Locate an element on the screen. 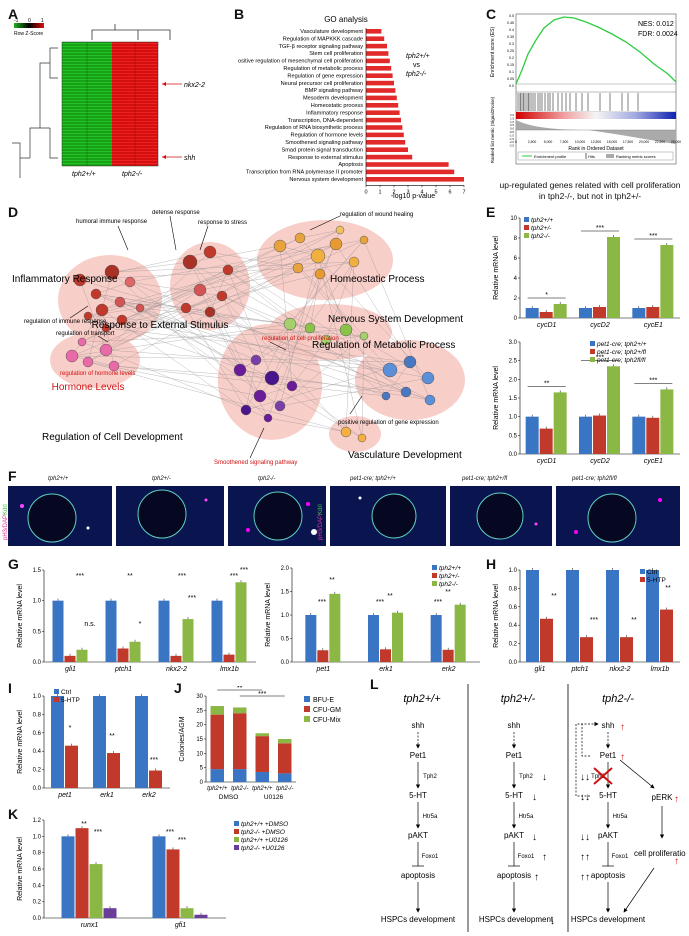 This screenshot has height=936, width=689. cluster-label: Response to External Stimulus is located at coordinates (160, 325).